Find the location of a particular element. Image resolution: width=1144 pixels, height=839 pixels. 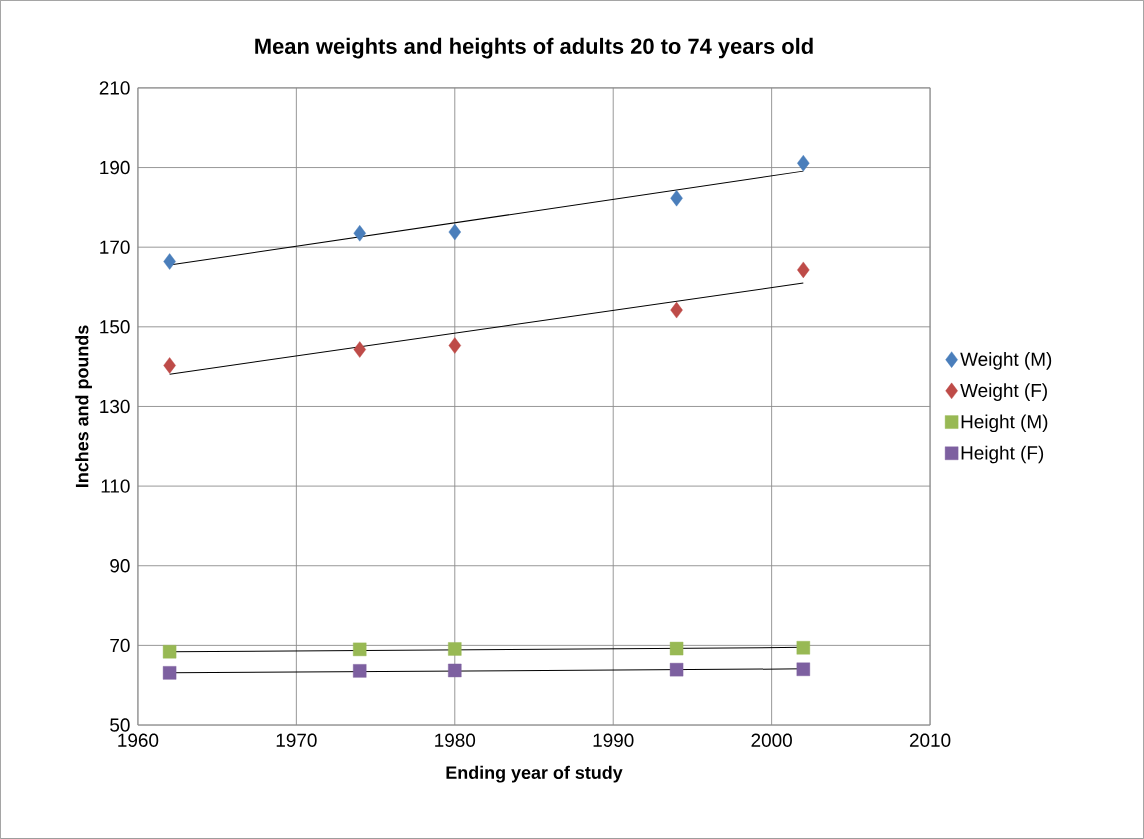

y-tick-label: 170 is located at coordinates (115, 247).